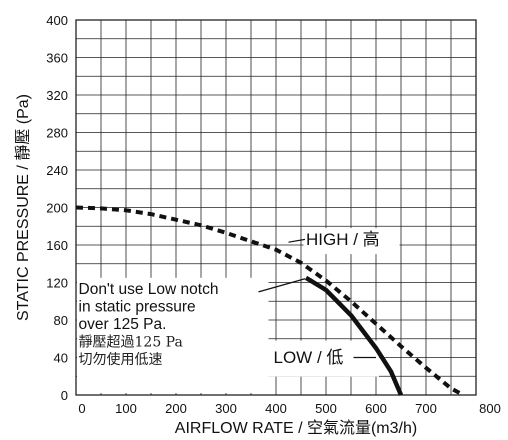  What do you see at coordinates (297, 240) in the screenshot?
I see `high-leader-line` at bounding box center [297, 240].